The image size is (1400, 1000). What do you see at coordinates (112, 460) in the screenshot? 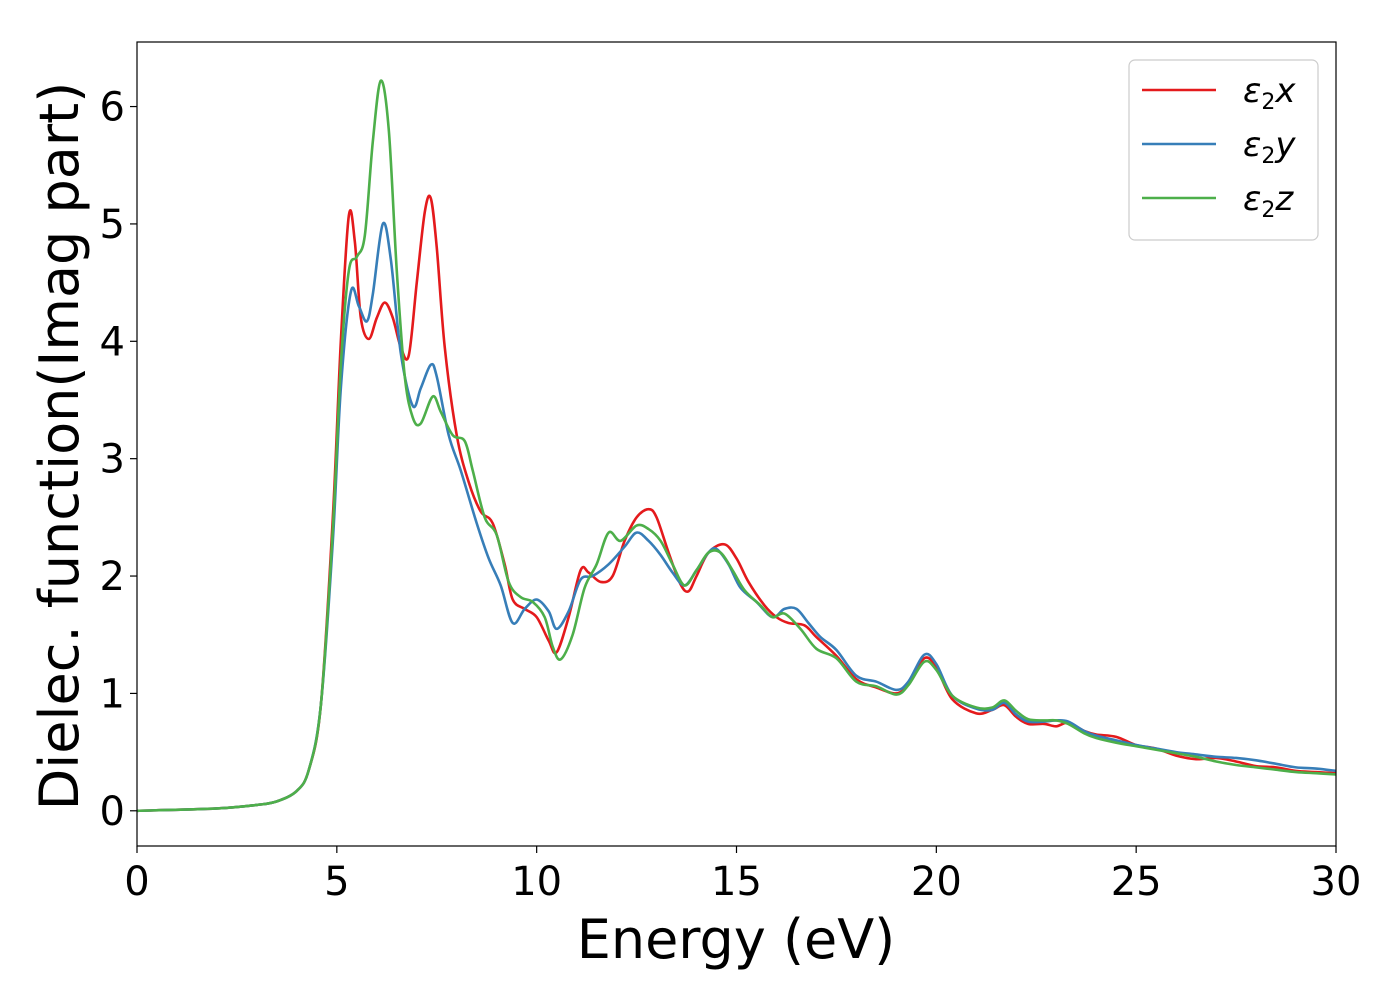
I see `y-tick-label: 3` at bounding box center [112, 460].